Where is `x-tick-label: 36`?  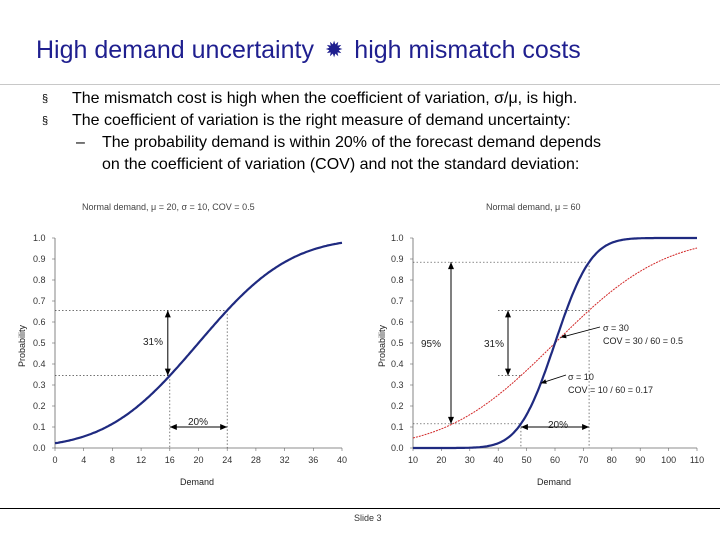
x-tick-label: 36 is located at coordinates (313, 460).